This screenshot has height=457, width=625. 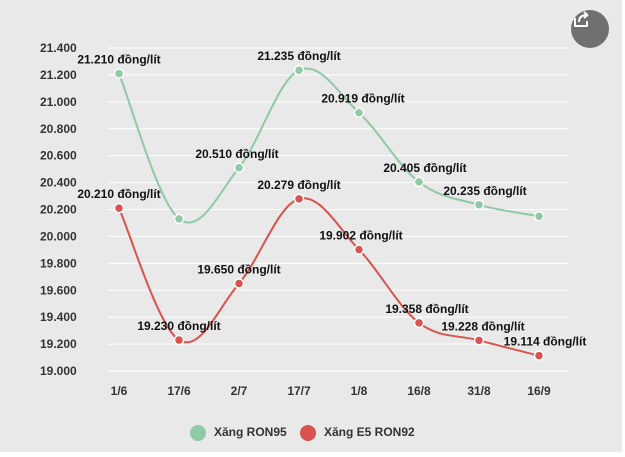 I want to click on x-tick-label: 31/8, so click(x=479, y=391).